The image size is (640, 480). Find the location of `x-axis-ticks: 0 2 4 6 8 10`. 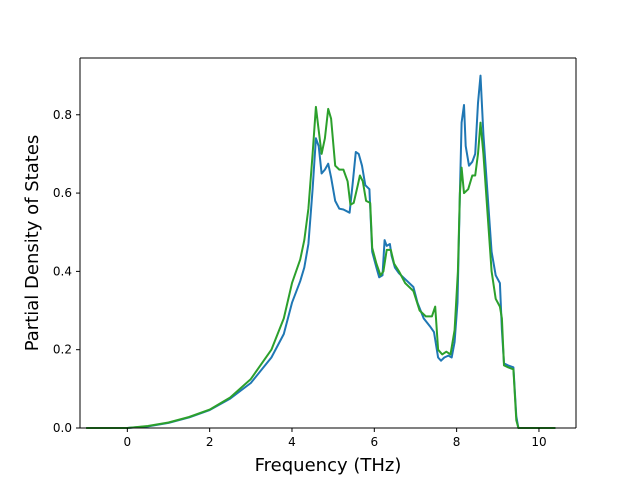

x-axis-ticks: 0 2 4 6 8 10 is located at coordinates (335, 438).